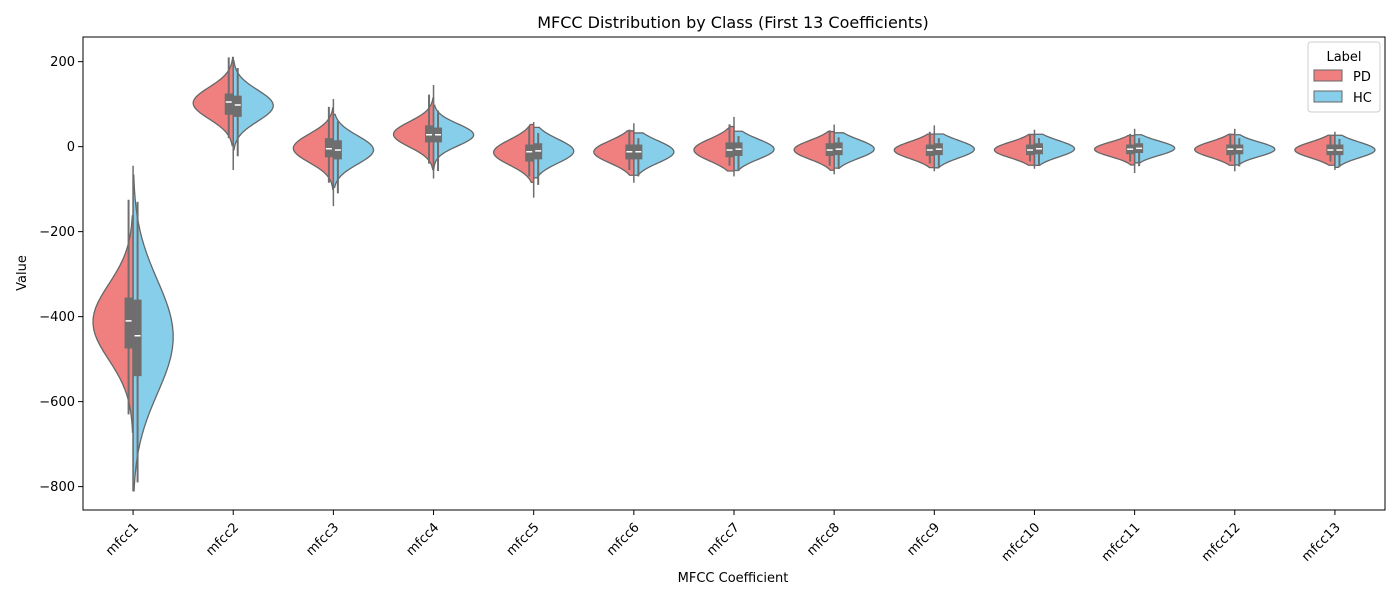 This screenshot has width=1400, height=600. I want to click on violin-group-mfcc2, so click(233, 113).